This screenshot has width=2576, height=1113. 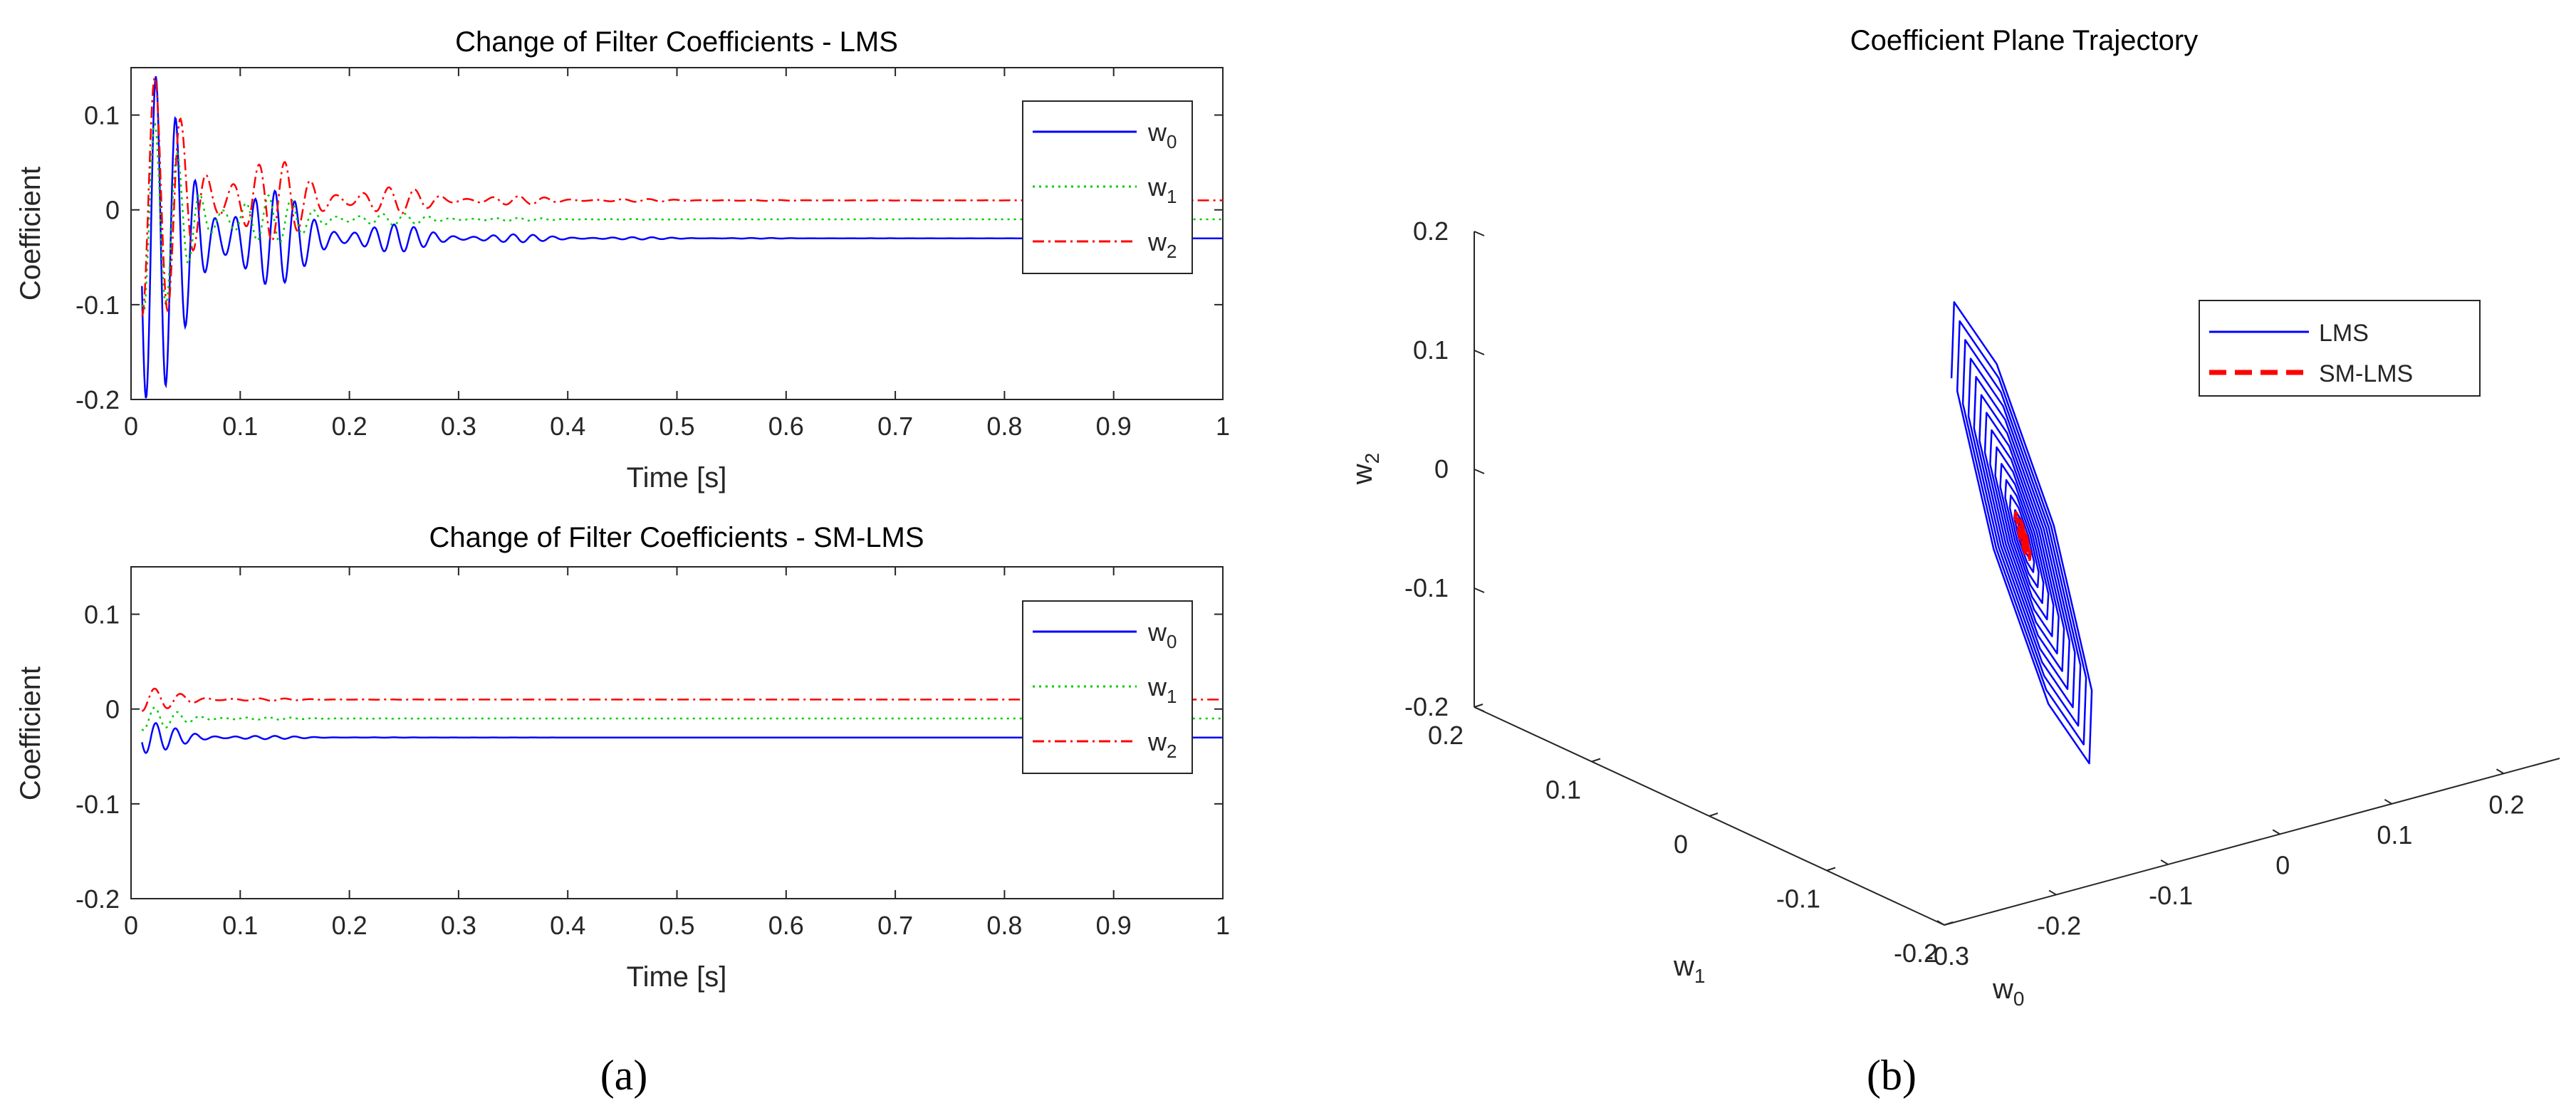 What do you see at coordinates (1947, 956) in the screenshot?
I see `w0-tick-label: -0.3` at bounding box center [1947, 956].